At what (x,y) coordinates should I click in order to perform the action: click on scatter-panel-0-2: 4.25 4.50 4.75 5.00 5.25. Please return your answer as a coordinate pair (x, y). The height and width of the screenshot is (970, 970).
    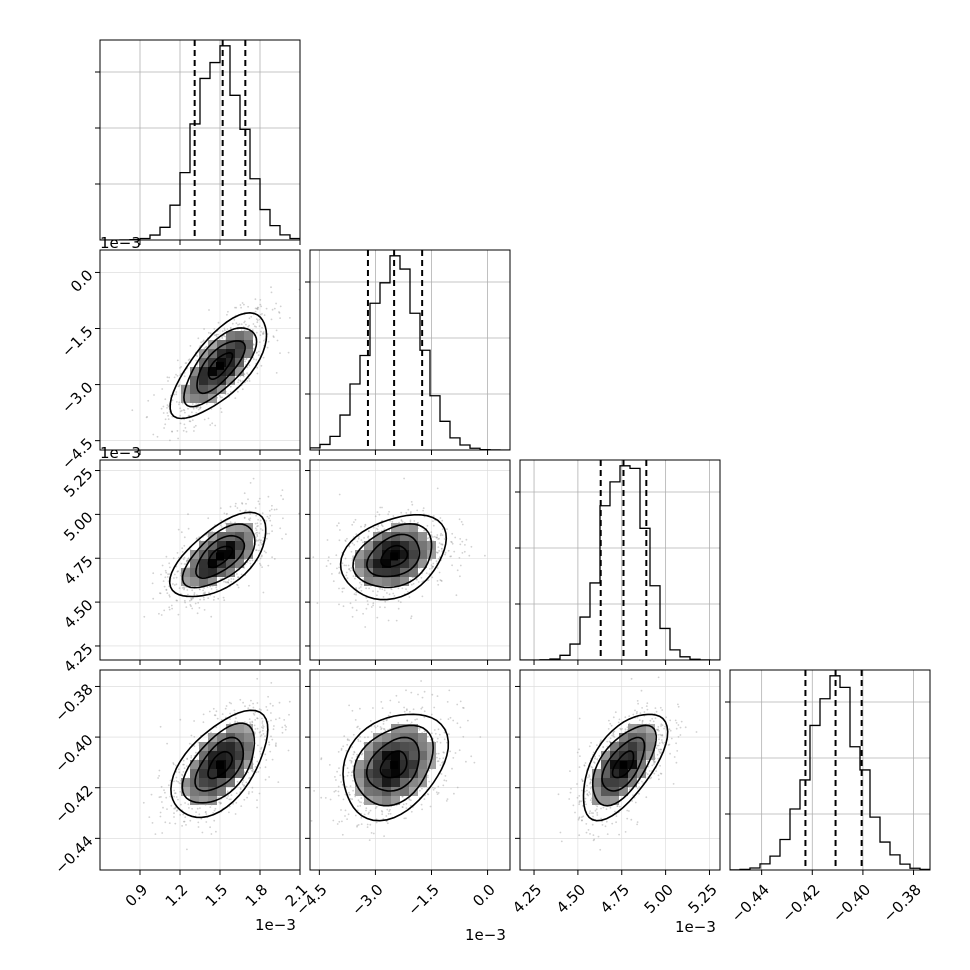
    Looking at the image, I should click on (180, 567).